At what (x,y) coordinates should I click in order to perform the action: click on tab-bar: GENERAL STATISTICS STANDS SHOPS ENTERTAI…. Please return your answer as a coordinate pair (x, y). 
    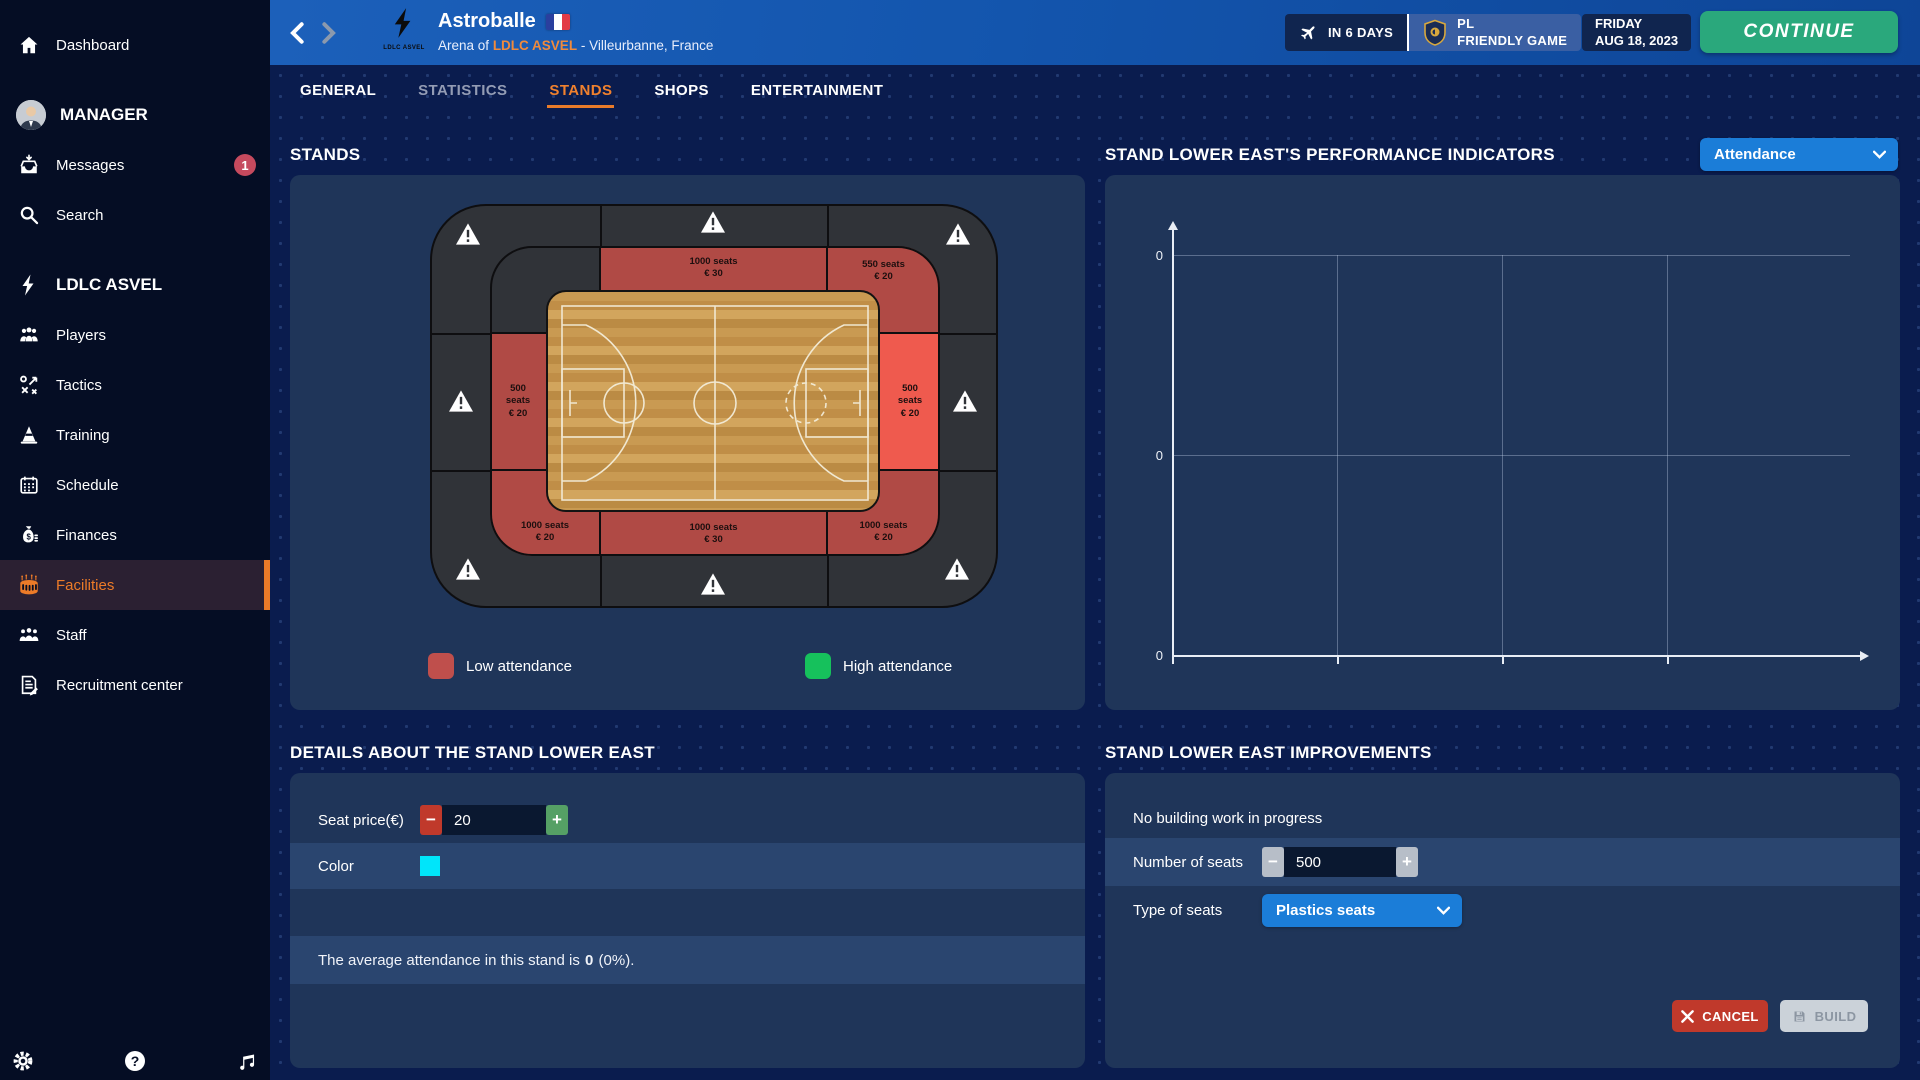
    Looking at the image, I should click on (591, 90).